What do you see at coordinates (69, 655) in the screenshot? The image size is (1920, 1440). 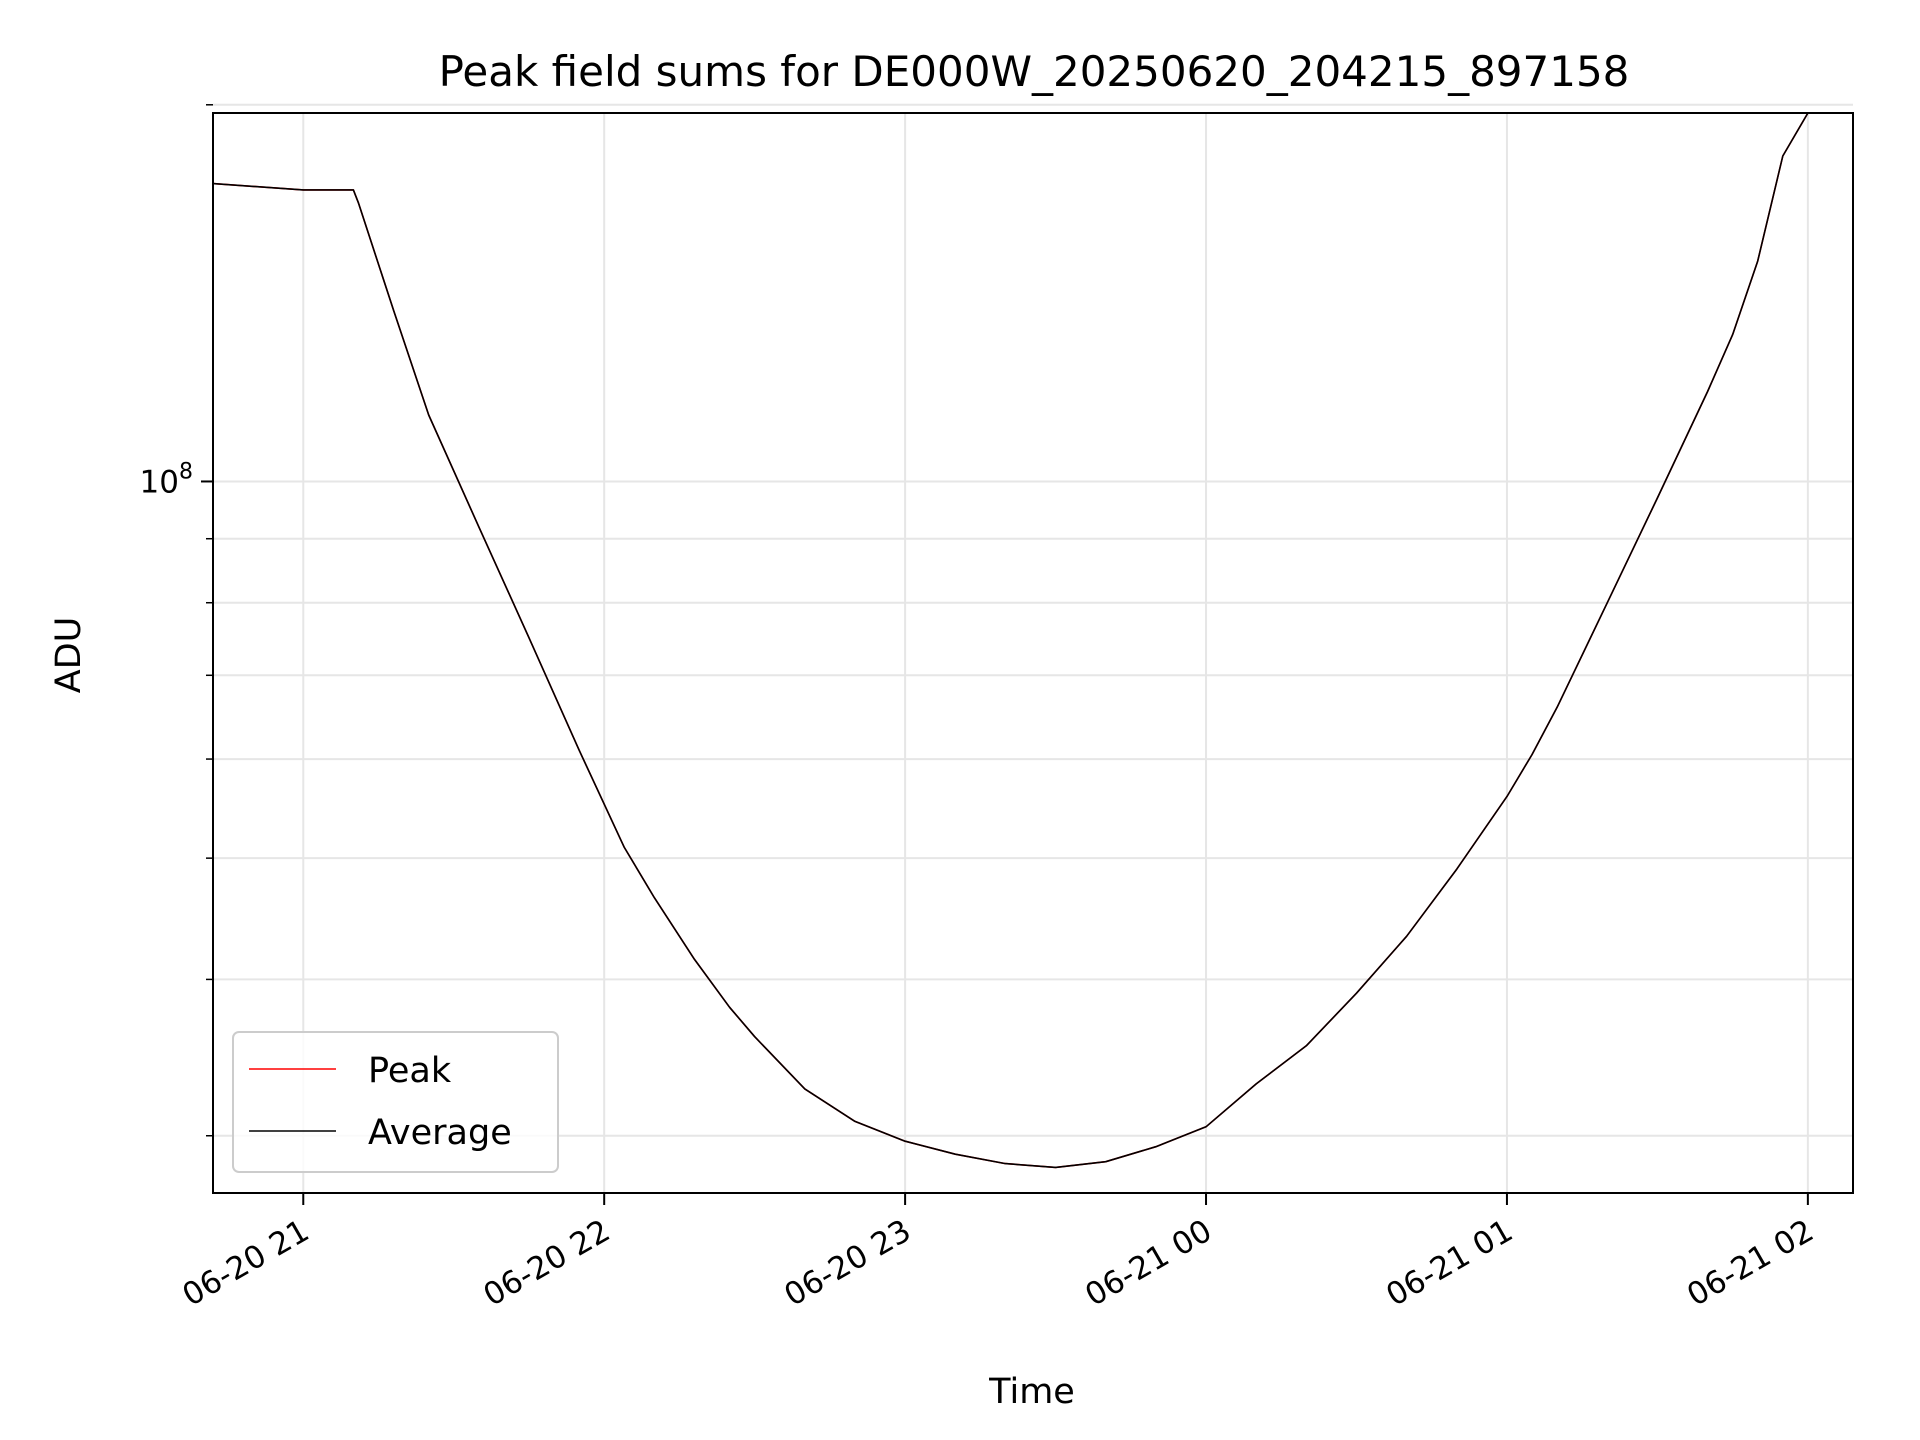 I see `y-axis-label: ADU` at bounding box center [69, 655].